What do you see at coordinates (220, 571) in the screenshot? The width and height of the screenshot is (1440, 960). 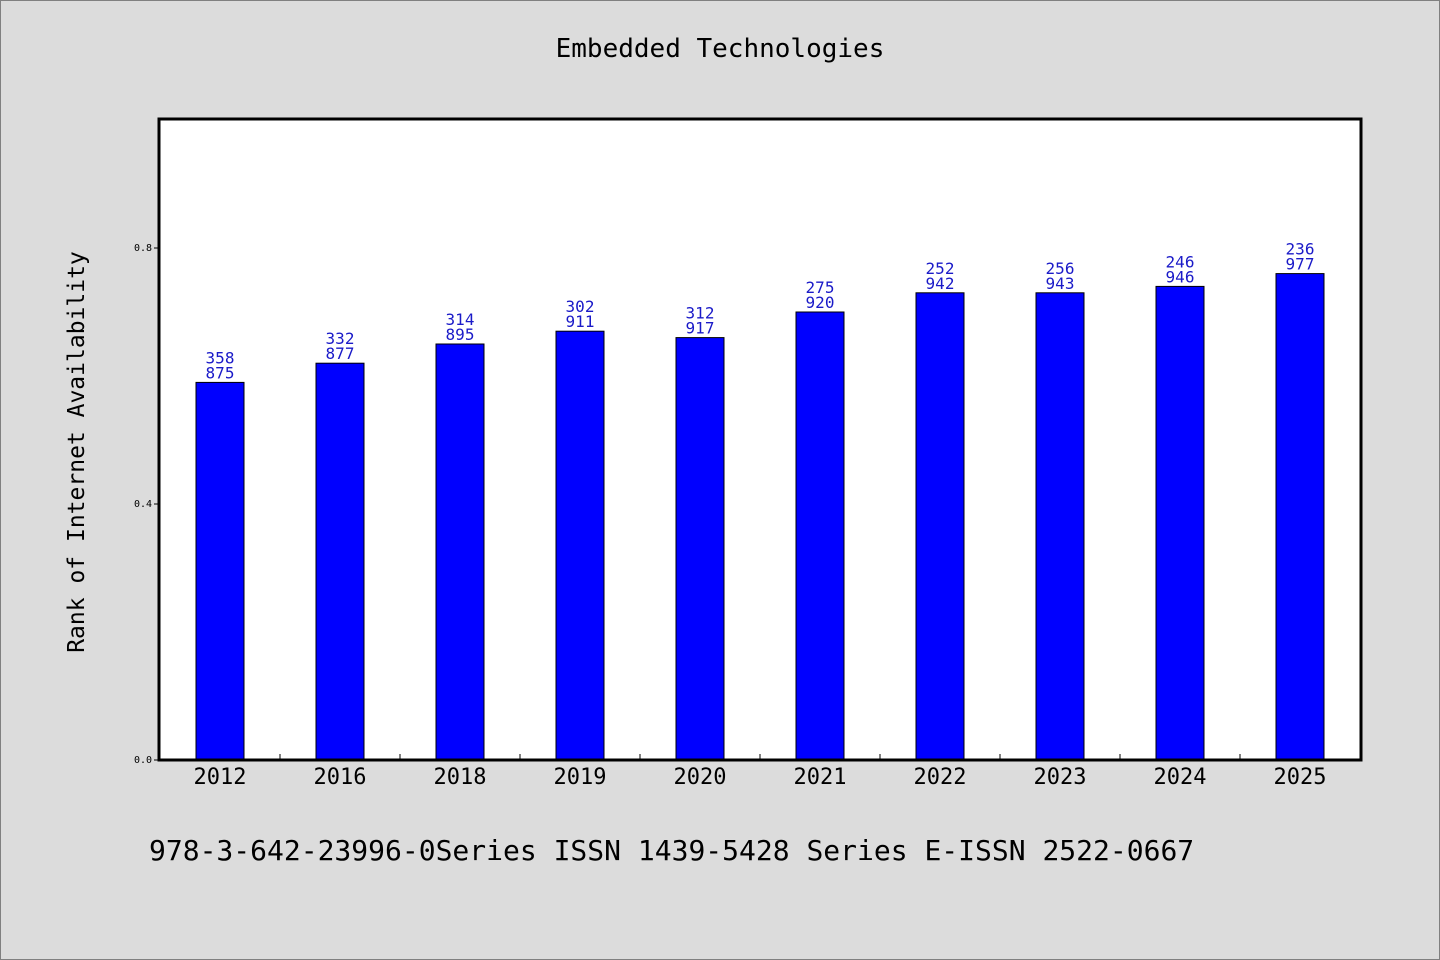 I see `bar-2012` at bounding box center [220, 571].